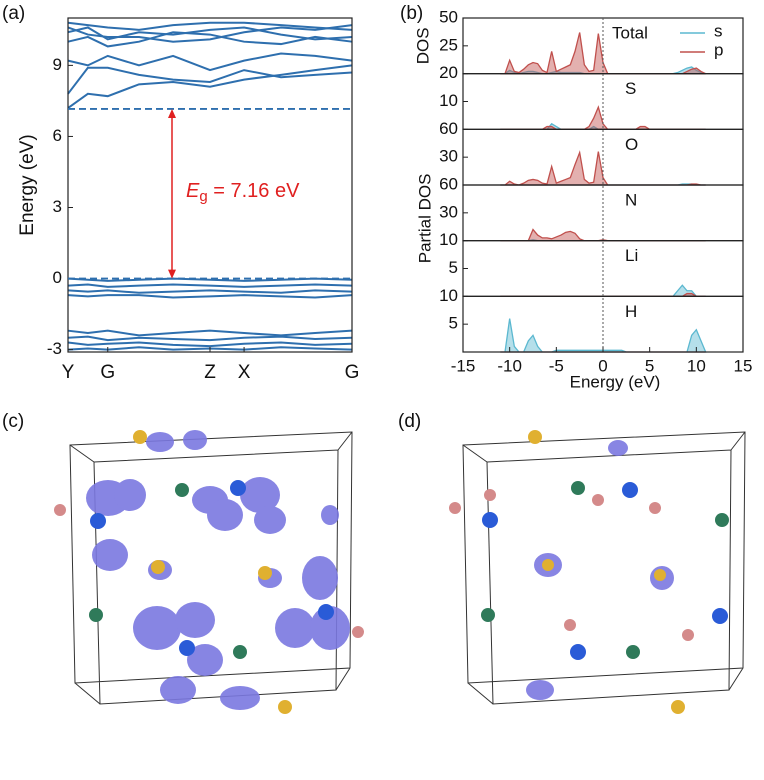  Describe the element at coordinates (57, 64) in the screenshot. I see `y-tick-label: 9` at that location.